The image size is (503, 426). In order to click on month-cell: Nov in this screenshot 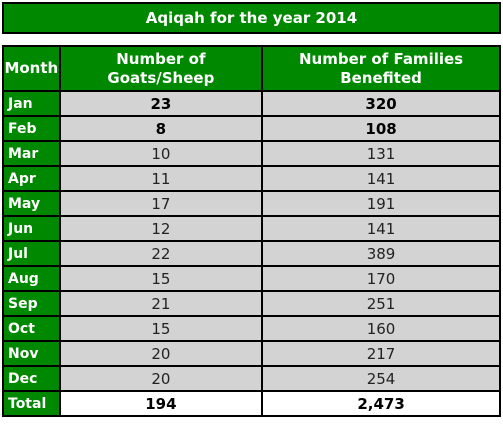, I will do `click(31, 353)`.